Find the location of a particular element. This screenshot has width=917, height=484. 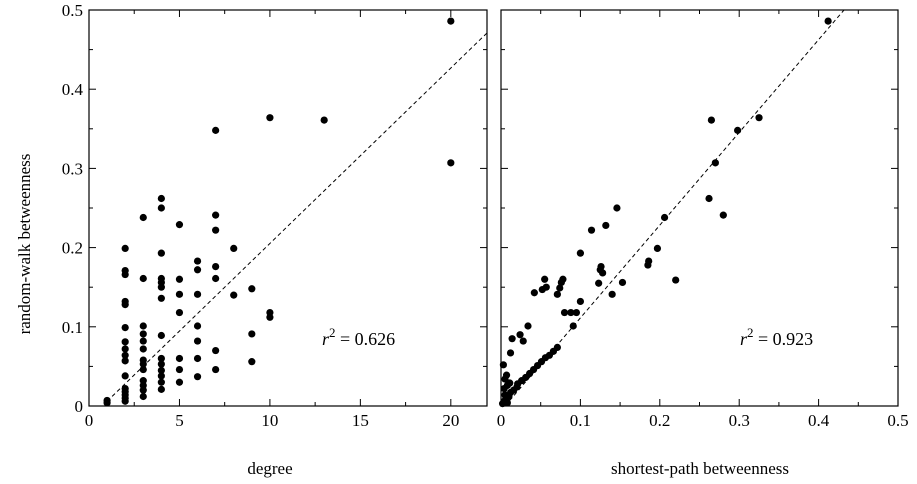

y-tick-label: 0.3 is located at coordinates (72, 168).